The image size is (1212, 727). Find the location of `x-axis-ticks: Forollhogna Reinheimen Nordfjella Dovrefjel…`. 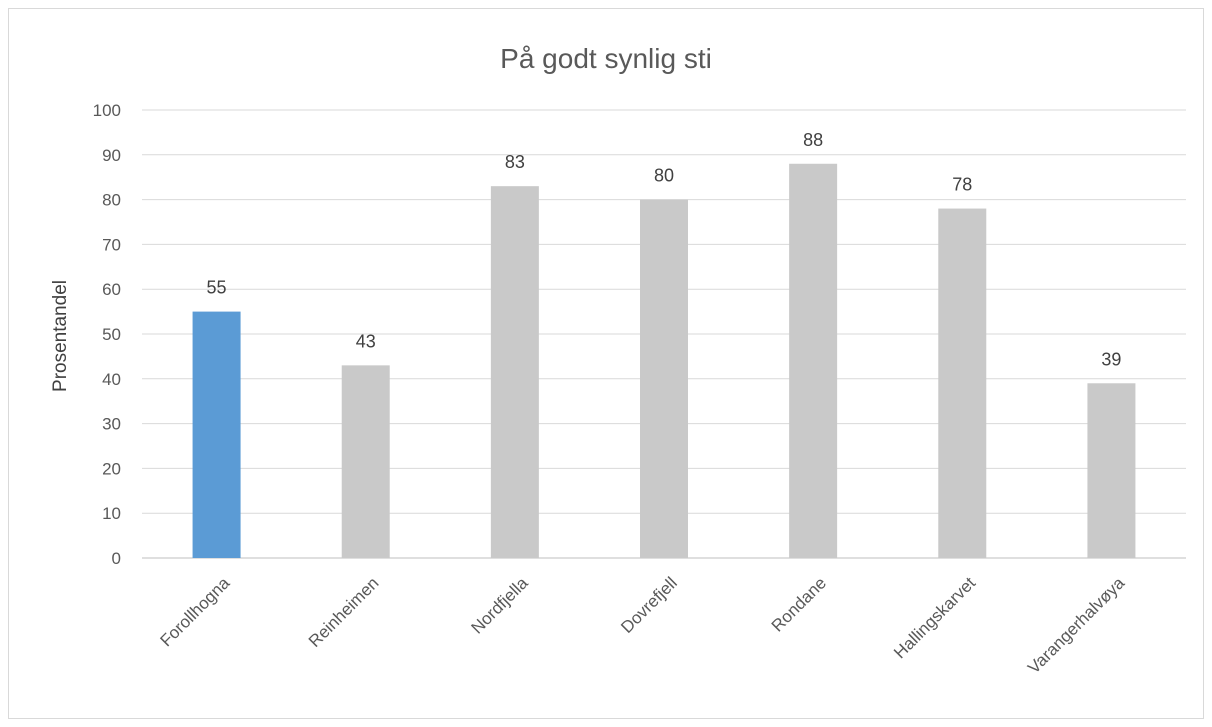

x-axis-ticks: Forollhogna Reinheimen Nordfjella Dovrefjel… is located at coordinates (642, 625).